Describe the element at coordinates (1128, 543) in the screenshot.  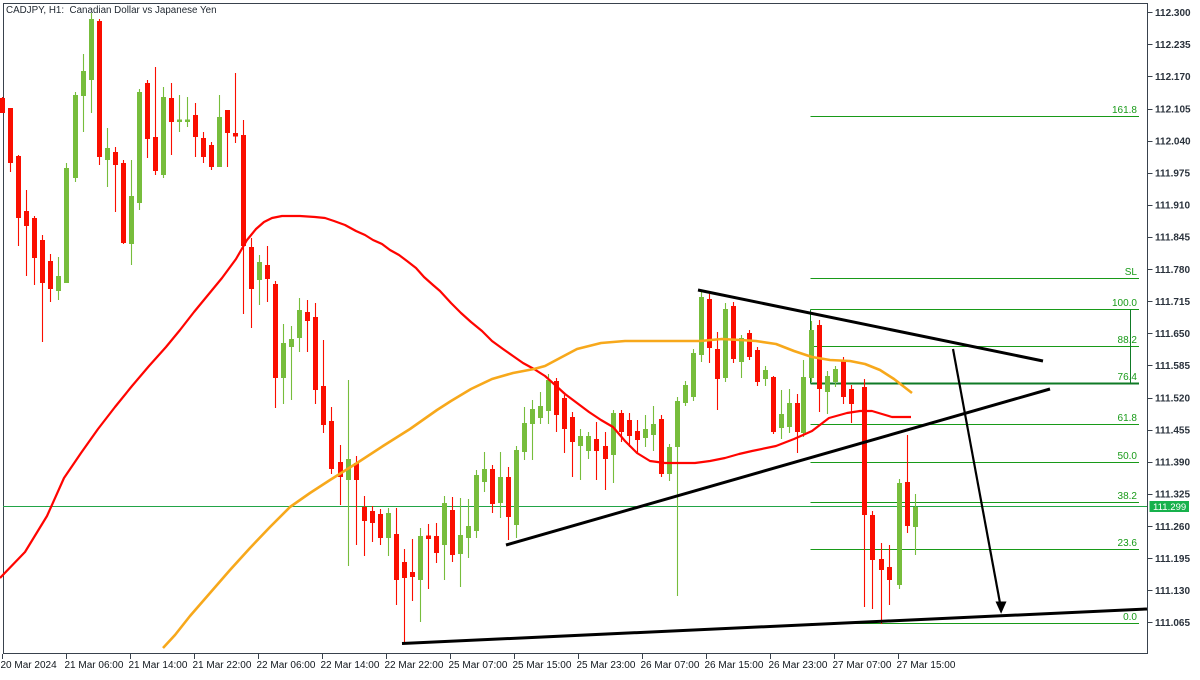
I see `svg-text: 23.6` at that location.